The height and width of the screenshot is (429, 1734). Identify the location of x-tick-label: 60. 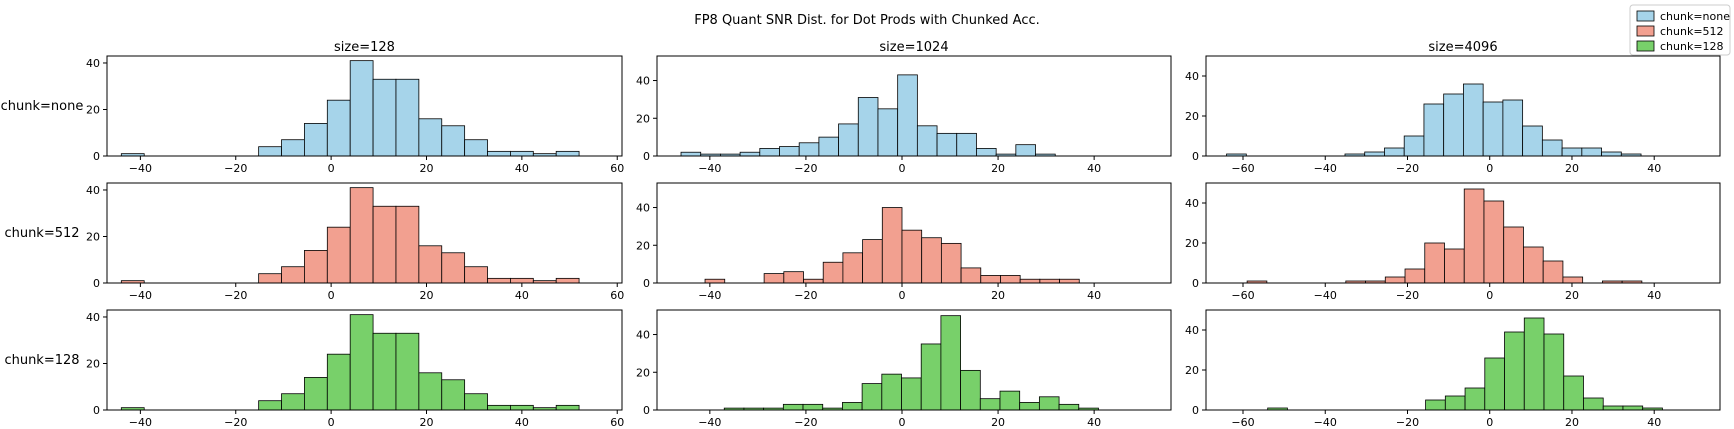
(617, 168).